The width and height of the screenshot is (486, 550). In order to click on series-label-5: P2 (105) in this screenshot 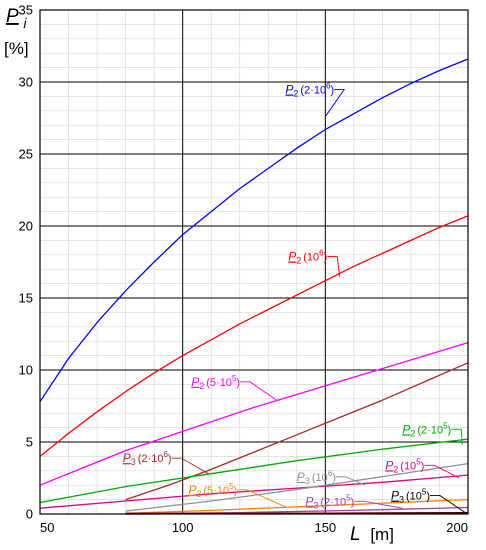, I will do `click(404, 465)`.